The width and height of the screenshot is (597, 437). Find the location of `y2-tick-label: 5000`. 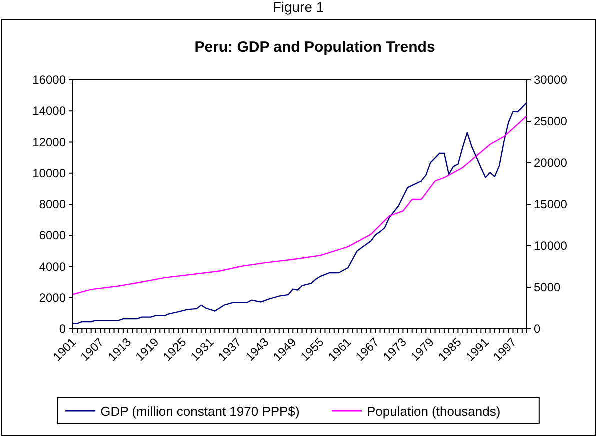

y2-tick-label: 5000 is located at coordinates (548, 287).